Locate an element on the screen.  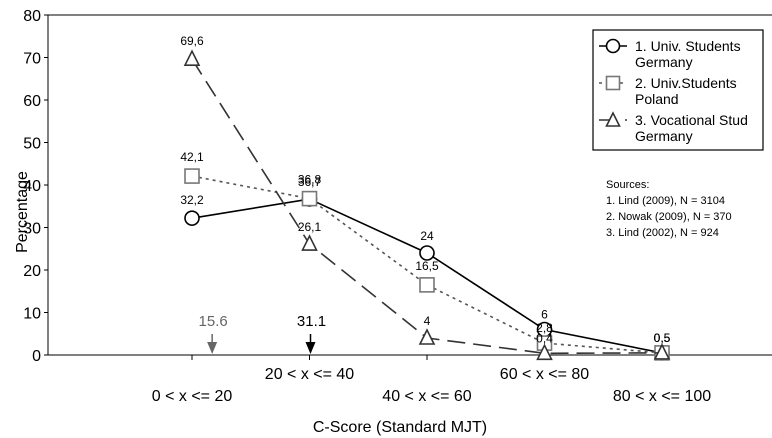
data-label: 6 is located at coordinates (544, 315).